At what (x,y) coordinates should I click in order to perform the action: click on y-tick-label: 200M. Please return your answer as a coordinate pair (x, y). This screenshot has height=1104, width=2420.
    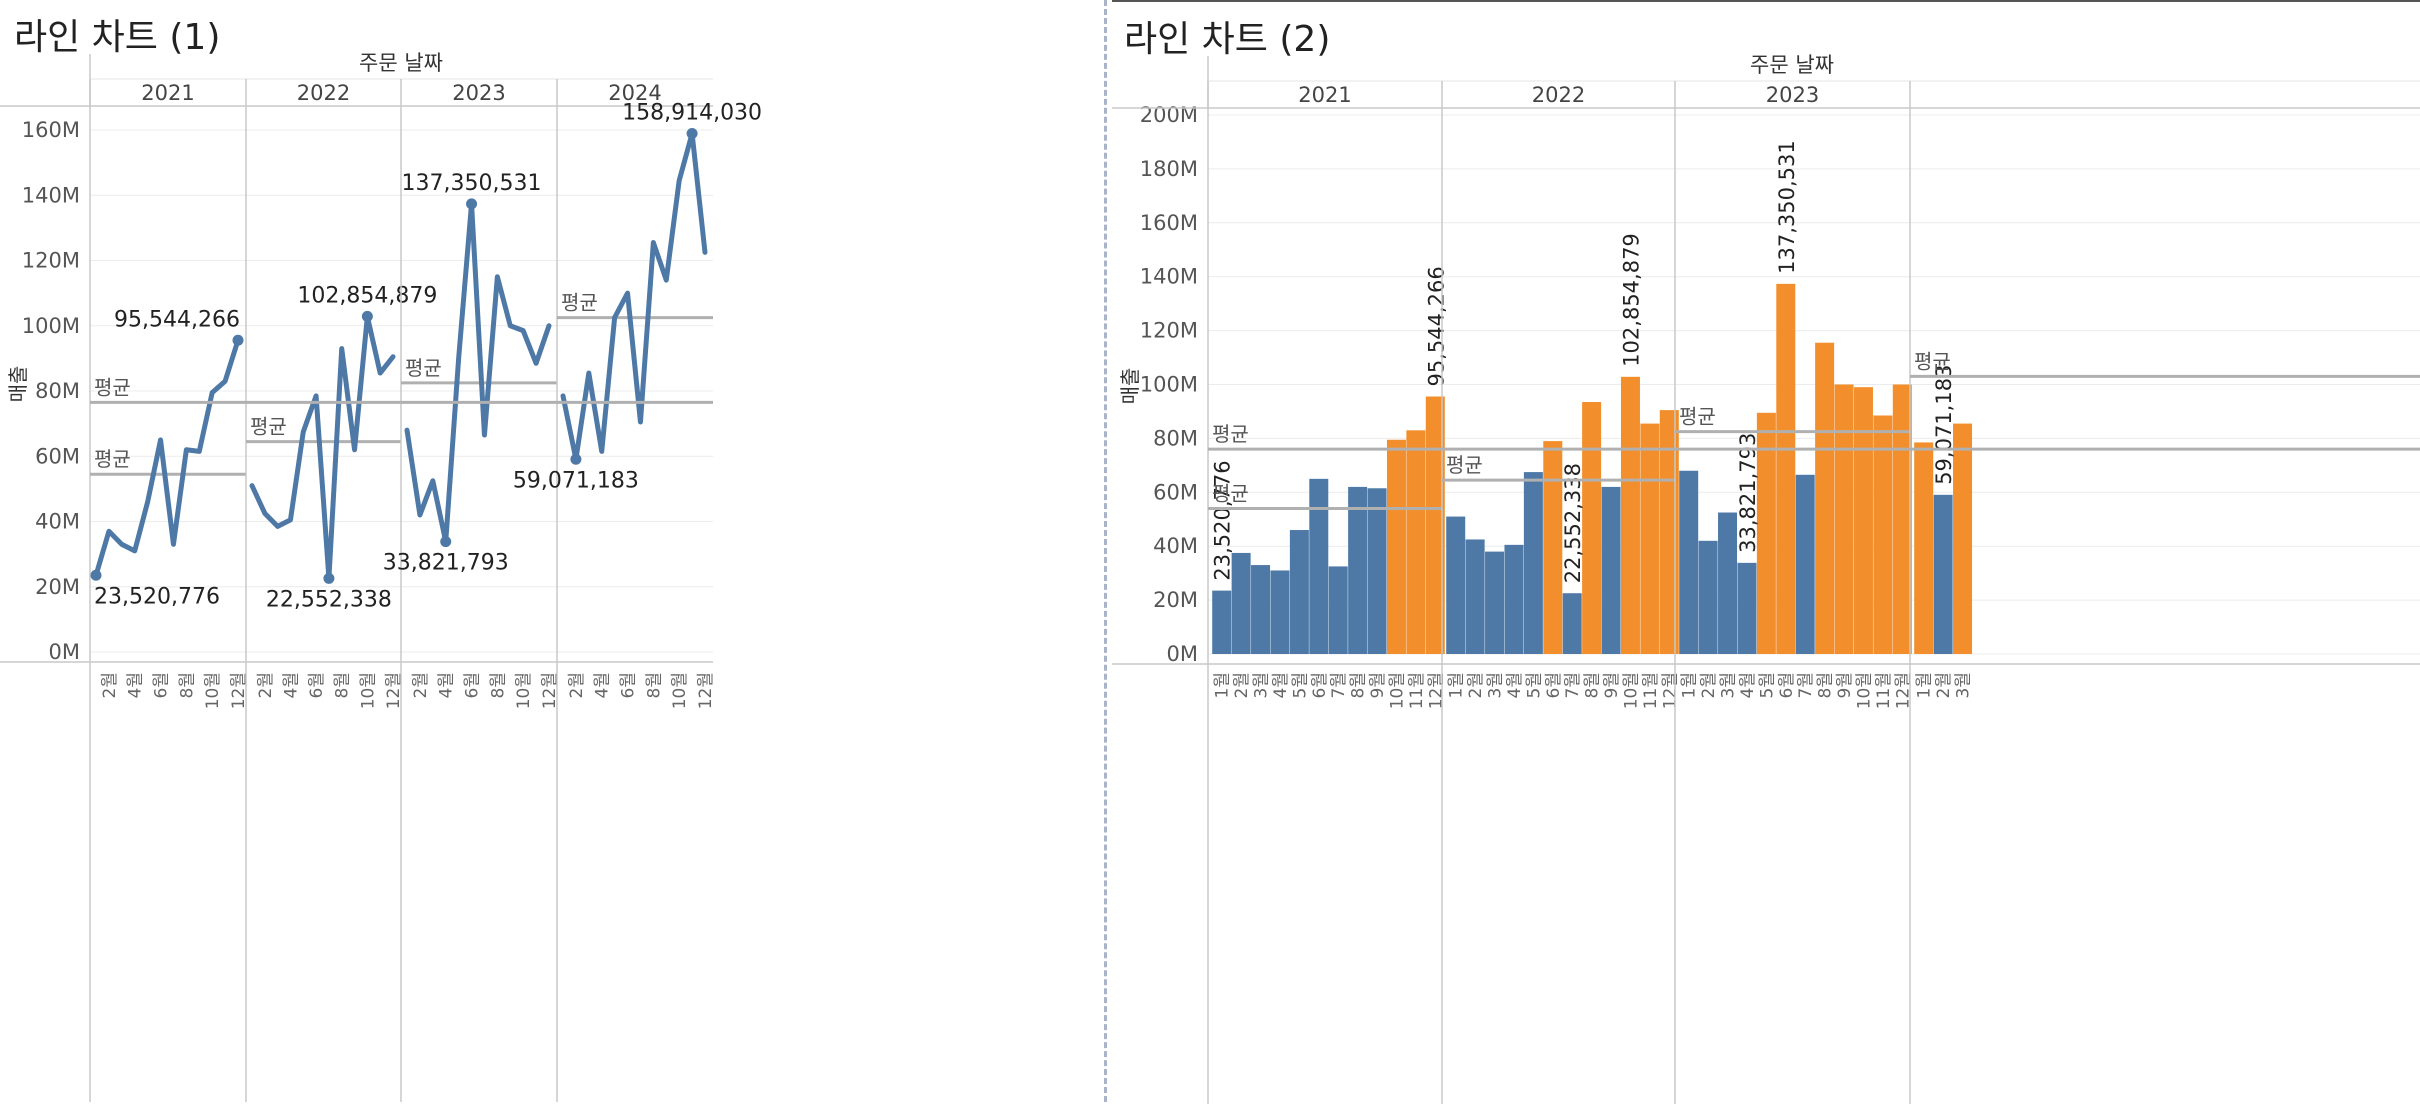
    Looking at the image, I should click on (1169, 115).